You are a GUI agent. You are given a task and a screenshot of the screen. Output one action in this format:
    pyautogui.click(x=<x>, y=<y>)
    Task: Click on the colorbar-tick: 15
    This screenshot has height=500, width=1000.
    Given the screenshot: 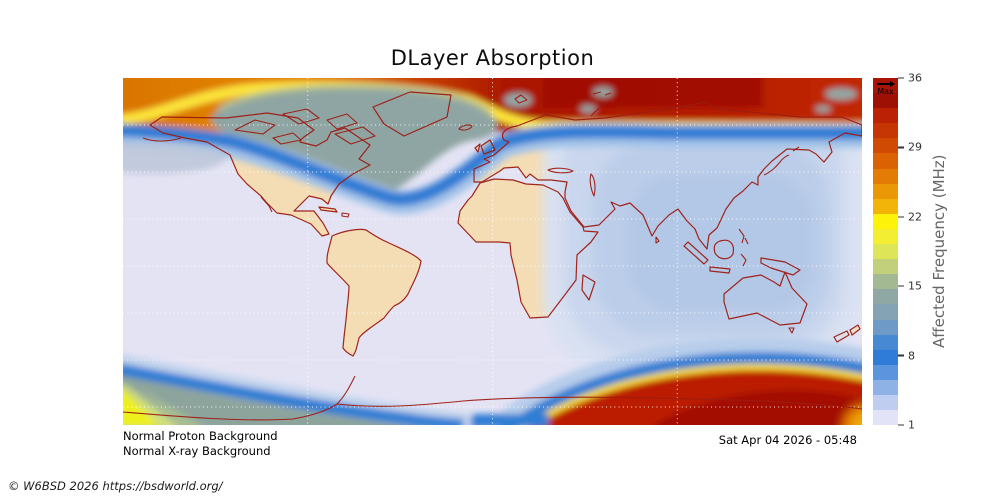 What is the action you would take?
    pyautogui.click(x=910, y=286)
    